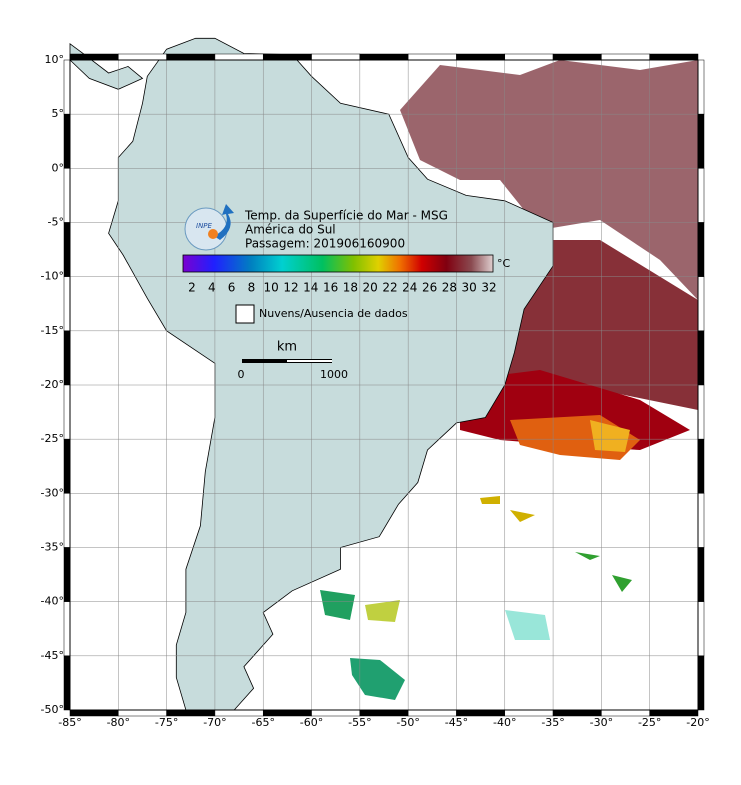 The height and width of the screenshot is (785, 741). I want to click on title-line: América do Sul, so click(290, 230).